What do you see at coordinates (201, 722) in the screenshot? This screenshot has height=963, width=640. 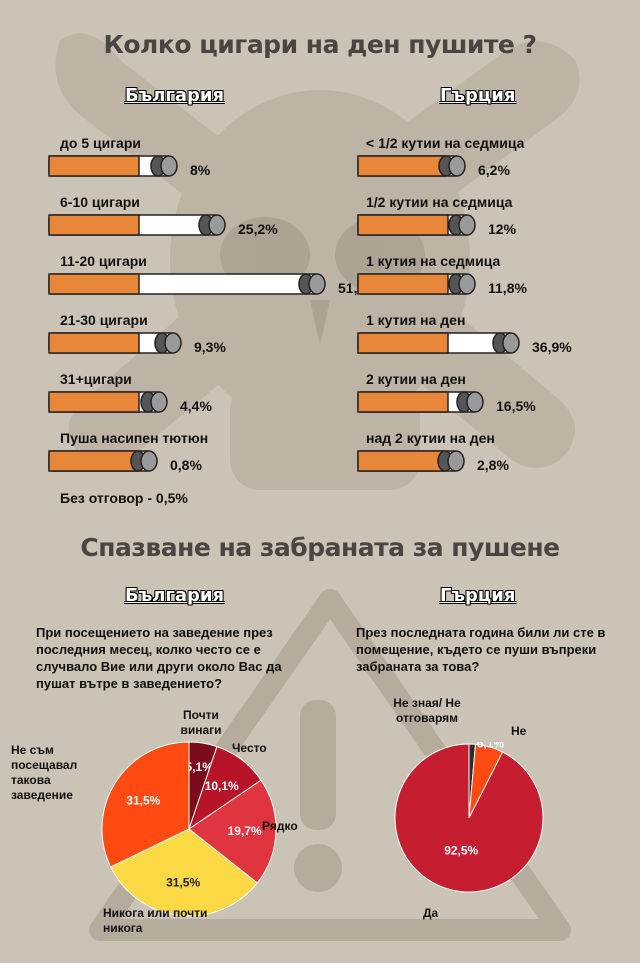 I see `bulgaria-pie-label-0: Почти винаги` at bounding box center [201, 722].